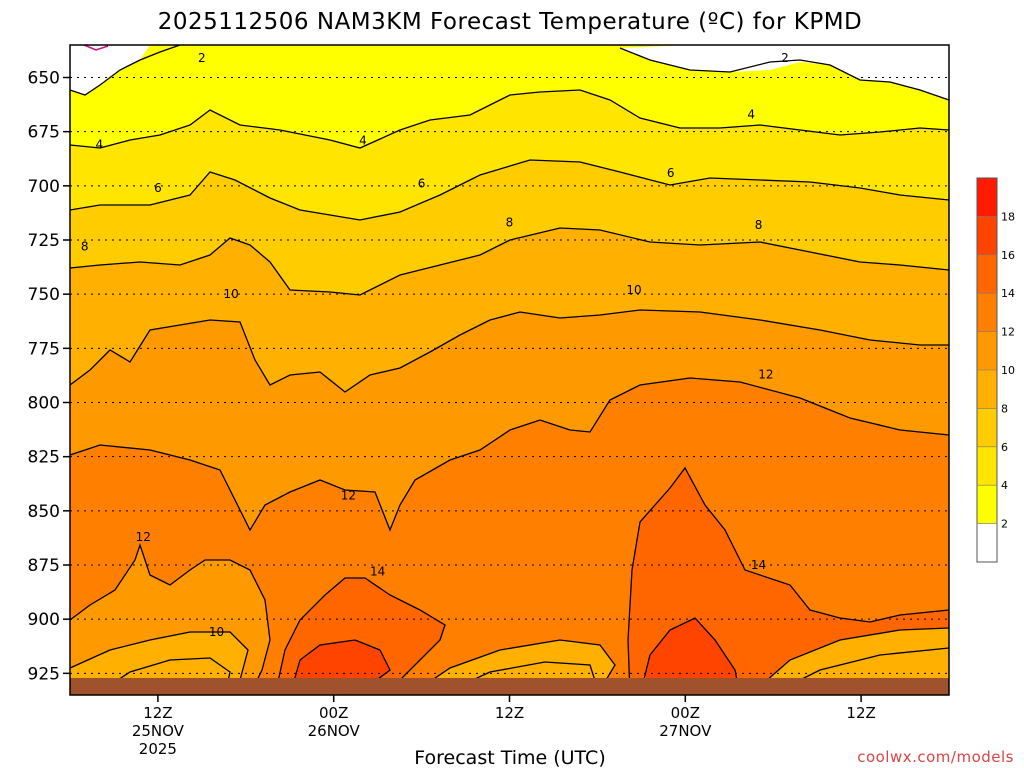 Image resolution: width=1024 pixels, height=768 pixels. What do you see at coordinates (158, 749) in the screenshot?
I see `x-tick-year: 2025` at bounding box center [158, 749].